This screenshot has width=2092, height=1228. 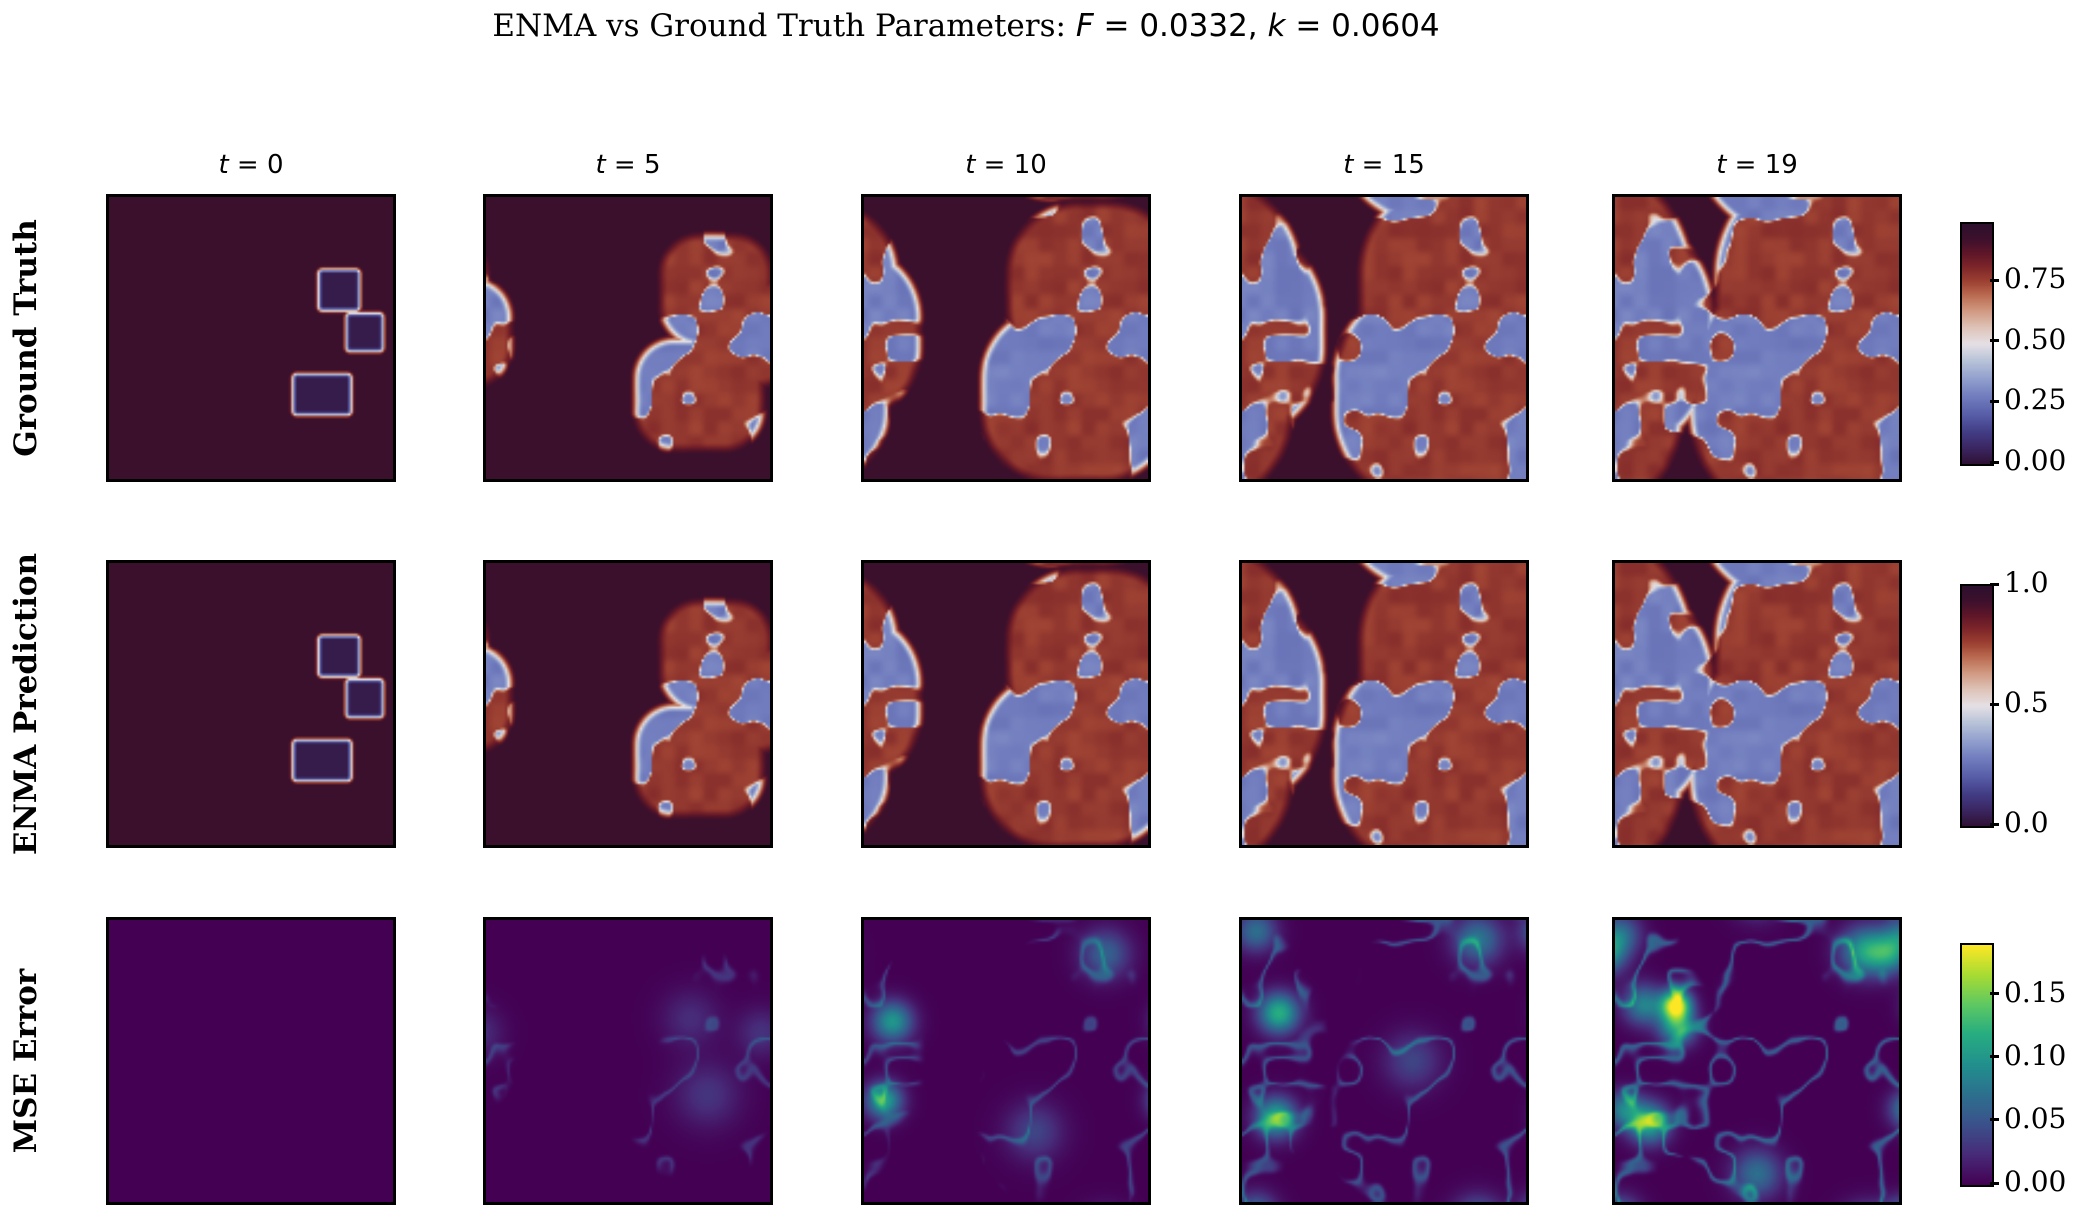 I want to click on heatmap-canvas-row1-col4, so click(x=1757, y=704).